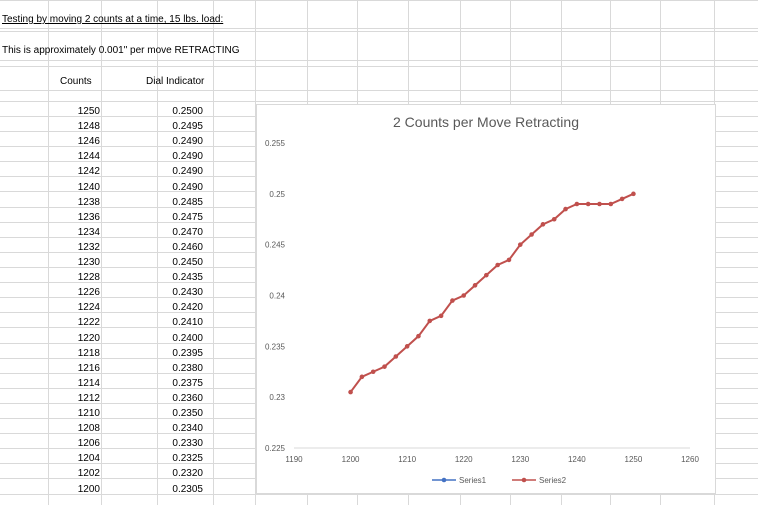 The height and width of the screenshot is (505, 758). What do you see at coordinates (187, 353) in the screenshot?
I see `dial-indicator-cell: 0.2395` at bounding box center [187, 353].